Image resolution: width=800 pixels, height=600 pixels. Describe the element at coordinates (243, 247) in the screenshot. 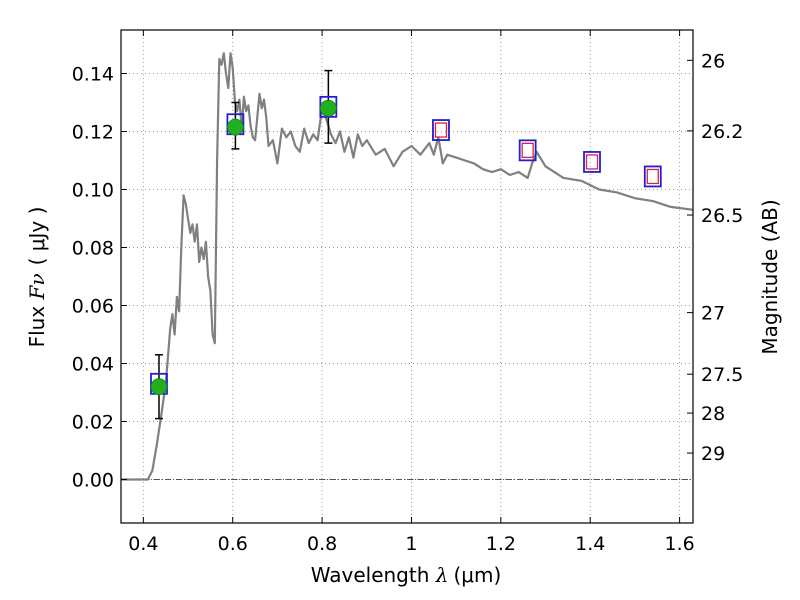

I see `observed-photometry-markers` at that location.